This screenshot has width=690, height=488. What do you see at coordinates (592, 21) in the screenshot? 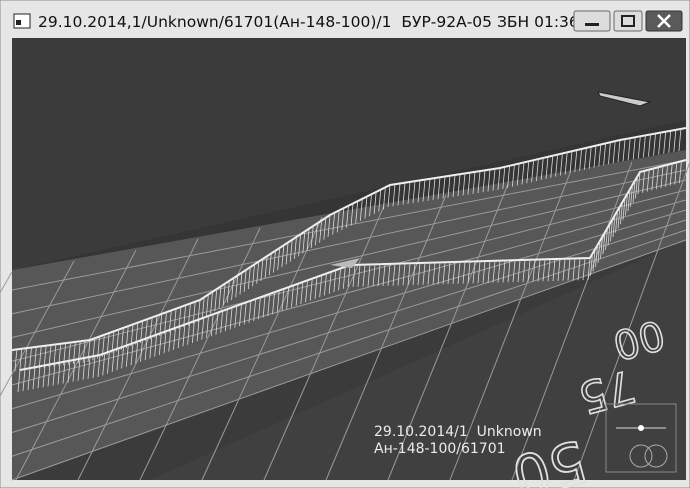
I see `minimize-button` at bounding box center [592, 21].